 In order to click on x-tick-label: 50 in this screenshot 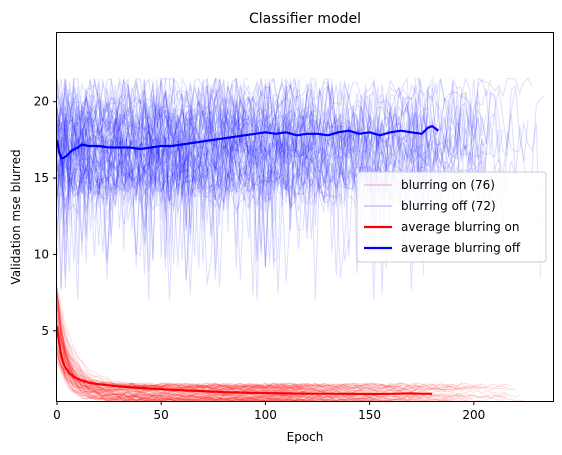, I will do `click(161, 415)`.